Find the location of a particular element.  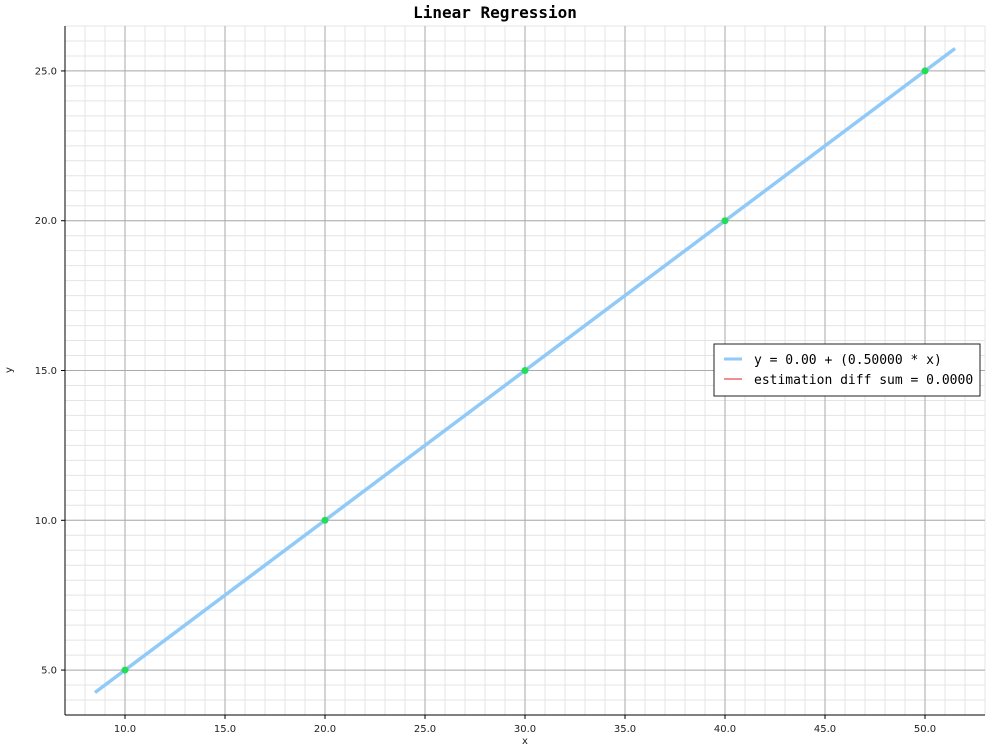

legend-label-diff: estimation diff sum = 0.0000 is located at coordinates (863, 380).